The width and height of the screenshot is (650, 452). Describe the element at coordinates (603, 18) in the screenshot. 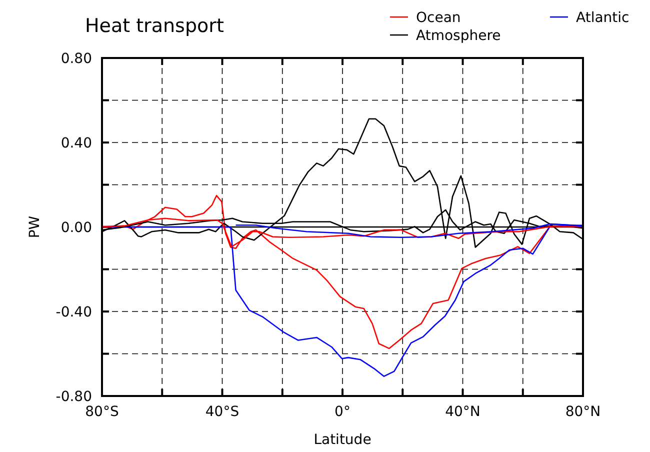

I see `legend-label: Atlantic` at that location.